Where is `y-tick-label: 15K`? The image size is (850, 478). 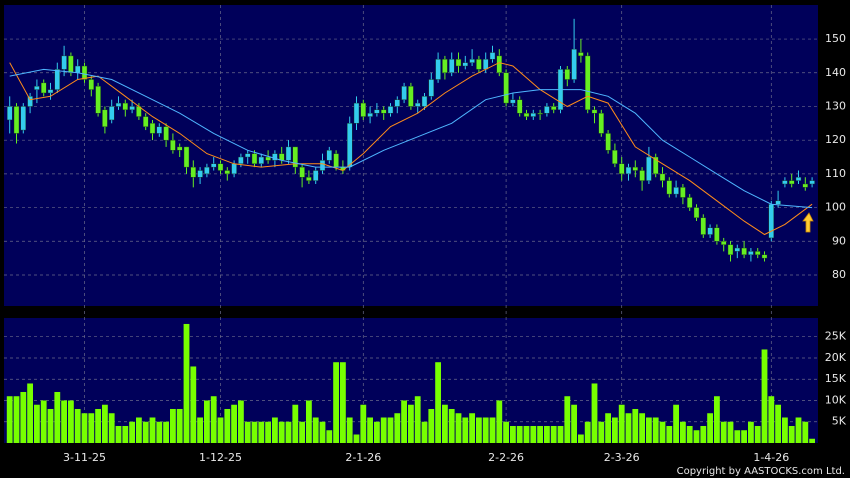
y-tick-label: 15K is located at coordinates (836, 378).